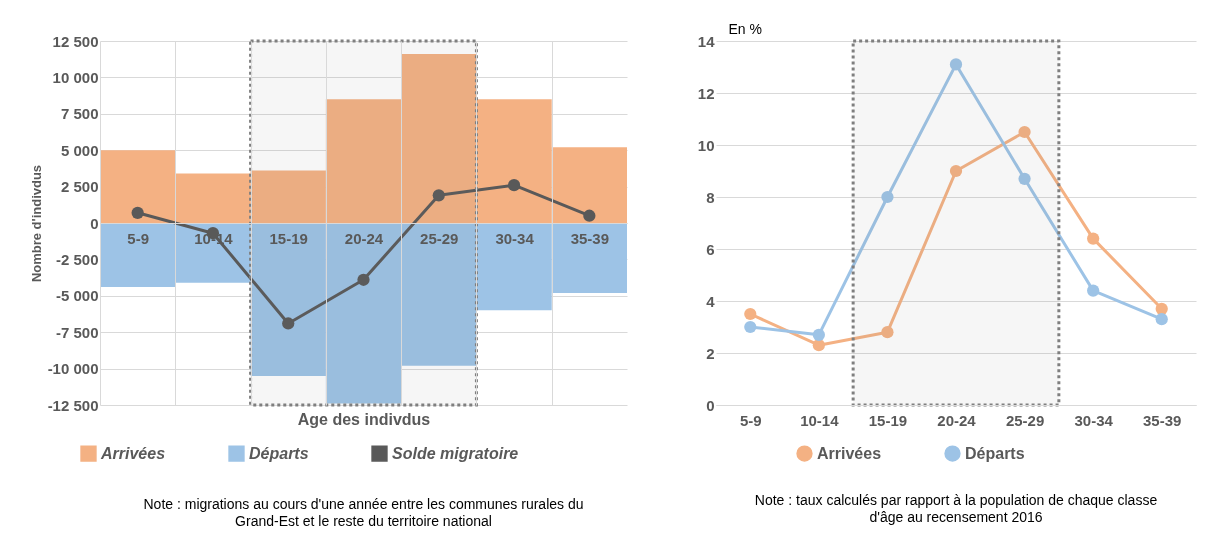 The height and width of the screenshot is (535, 1218). What do you see at coordinates (364, 419) in the screenshot?
I see `x-axis-title: Age des indivdus` at bounding box center [364, 419].